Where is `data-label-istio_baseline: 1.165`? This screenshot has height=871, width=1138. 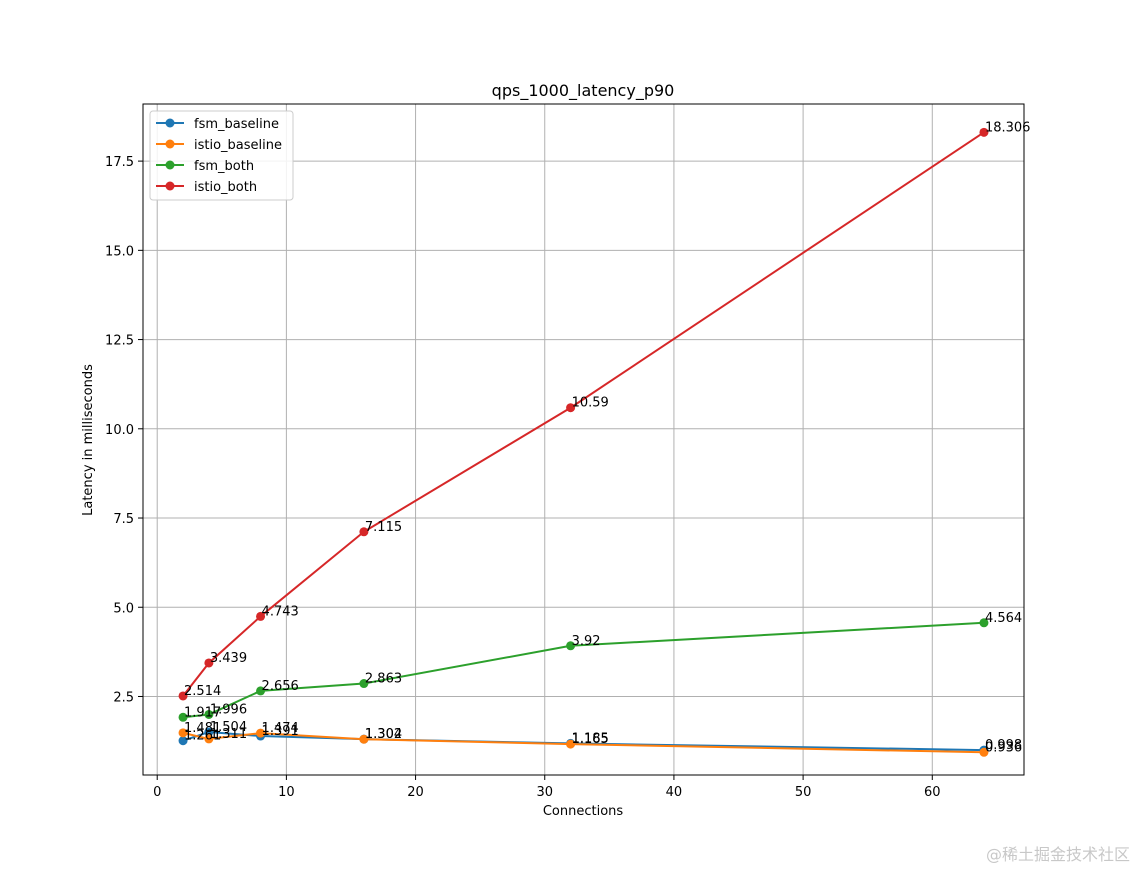 data-label-istio_baseline: 1.165 is located at coordinates (590, 739).